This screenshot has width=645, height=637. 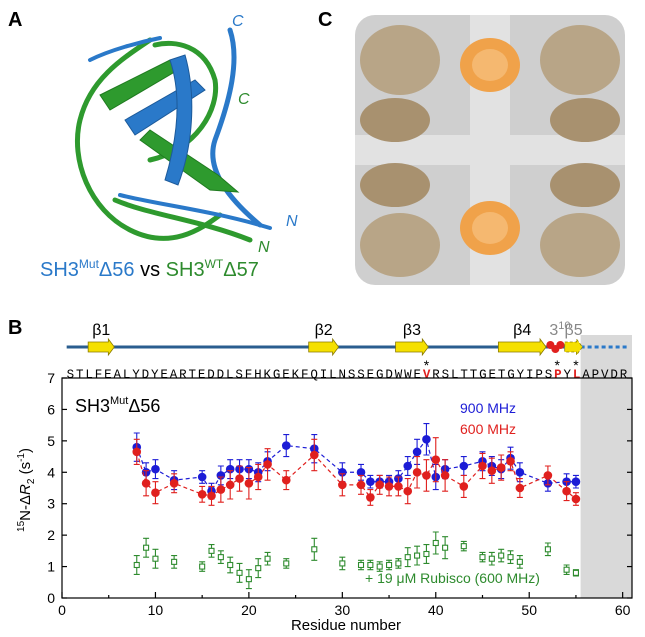 What do you see at coordinates (558, 365) in the screenshot?
I see `asterisk: *` at bounding box center [558, 365].